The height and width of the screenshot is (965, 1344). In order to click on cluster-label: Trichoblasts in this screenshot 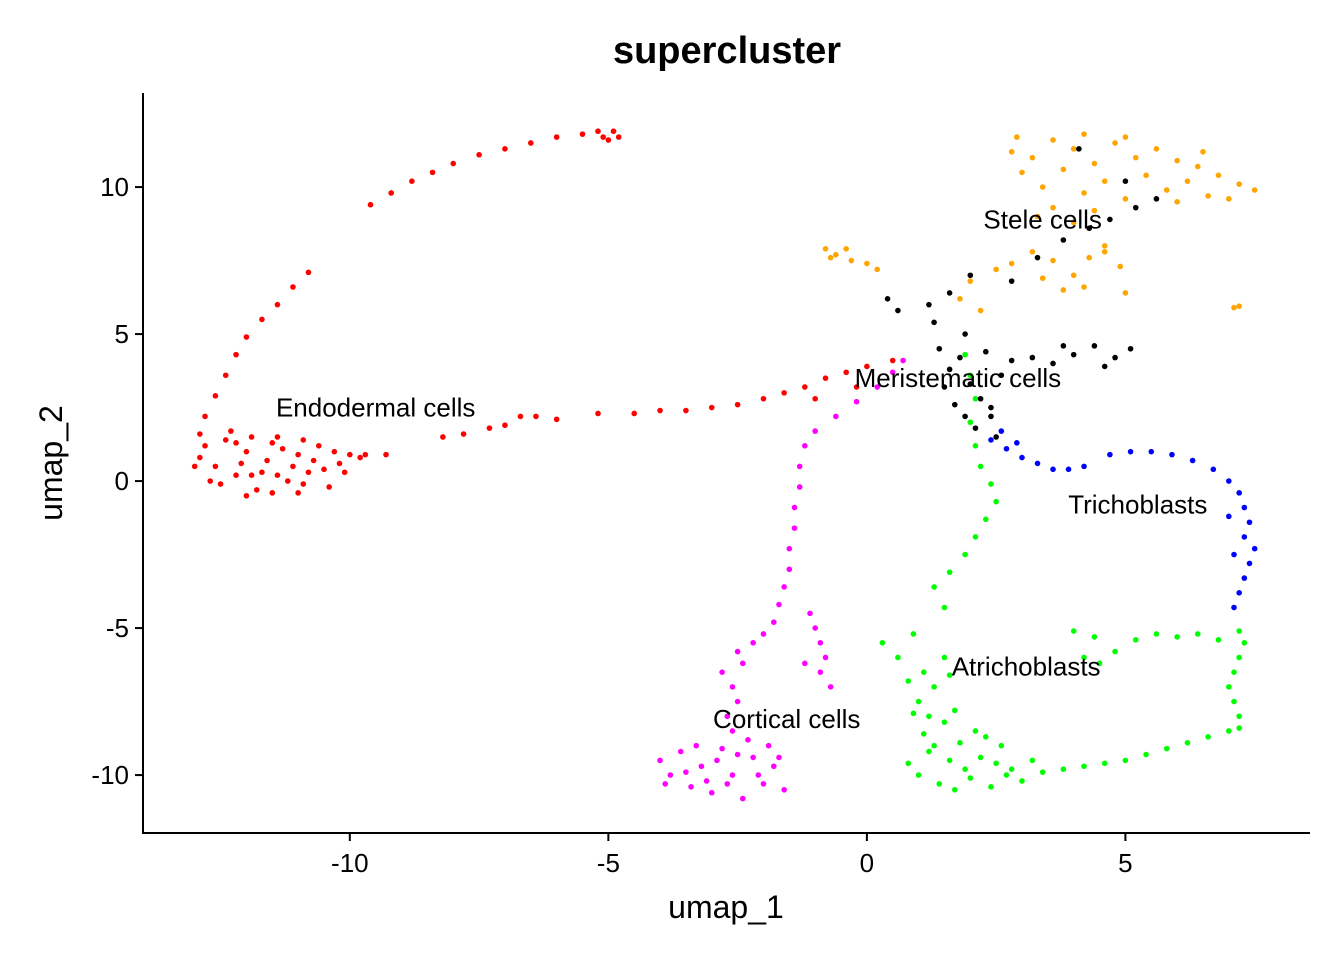, I will do `click(1137, 505)`.